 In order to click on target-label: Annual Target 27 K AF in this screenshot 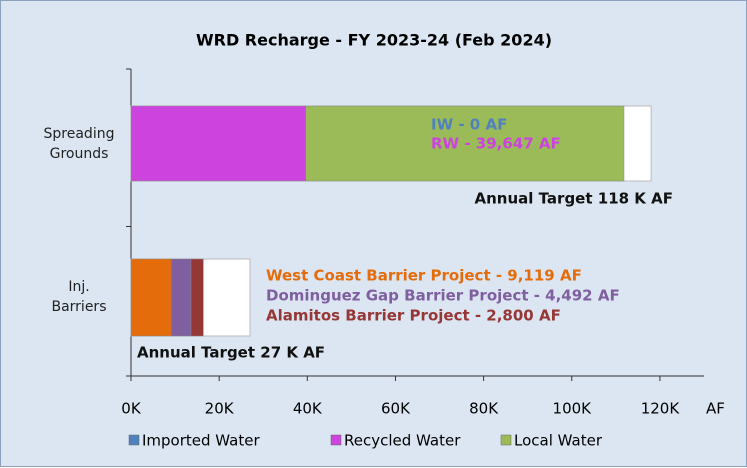, I will do `click(231, 353)`.